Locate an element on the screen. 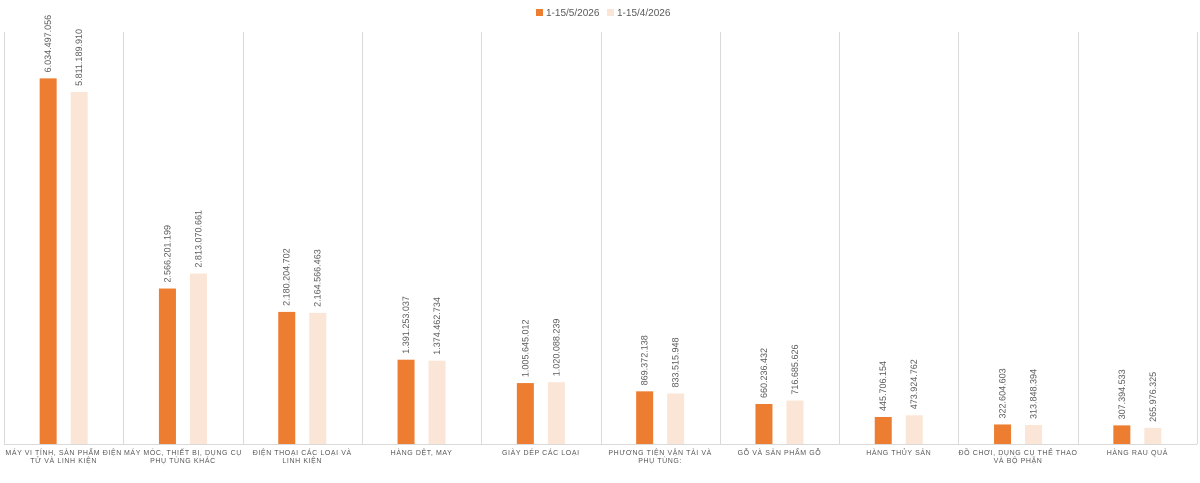 The width and height of the screenshot is (1200, 483). category-label: HÀNG RAU QUẢ is located at coordinates (1137, 452).